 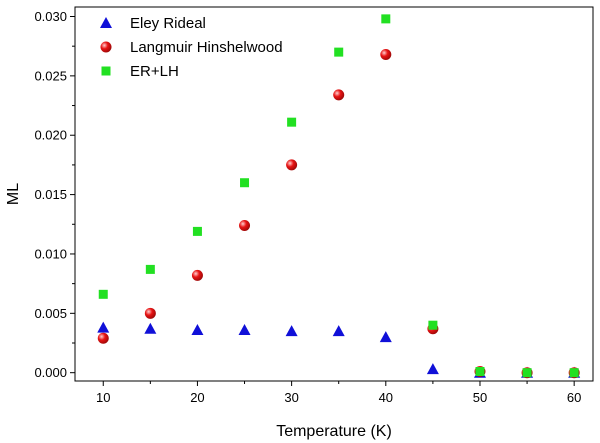 I want to click on x-tick-label: 40, so click(x=386, y=397).